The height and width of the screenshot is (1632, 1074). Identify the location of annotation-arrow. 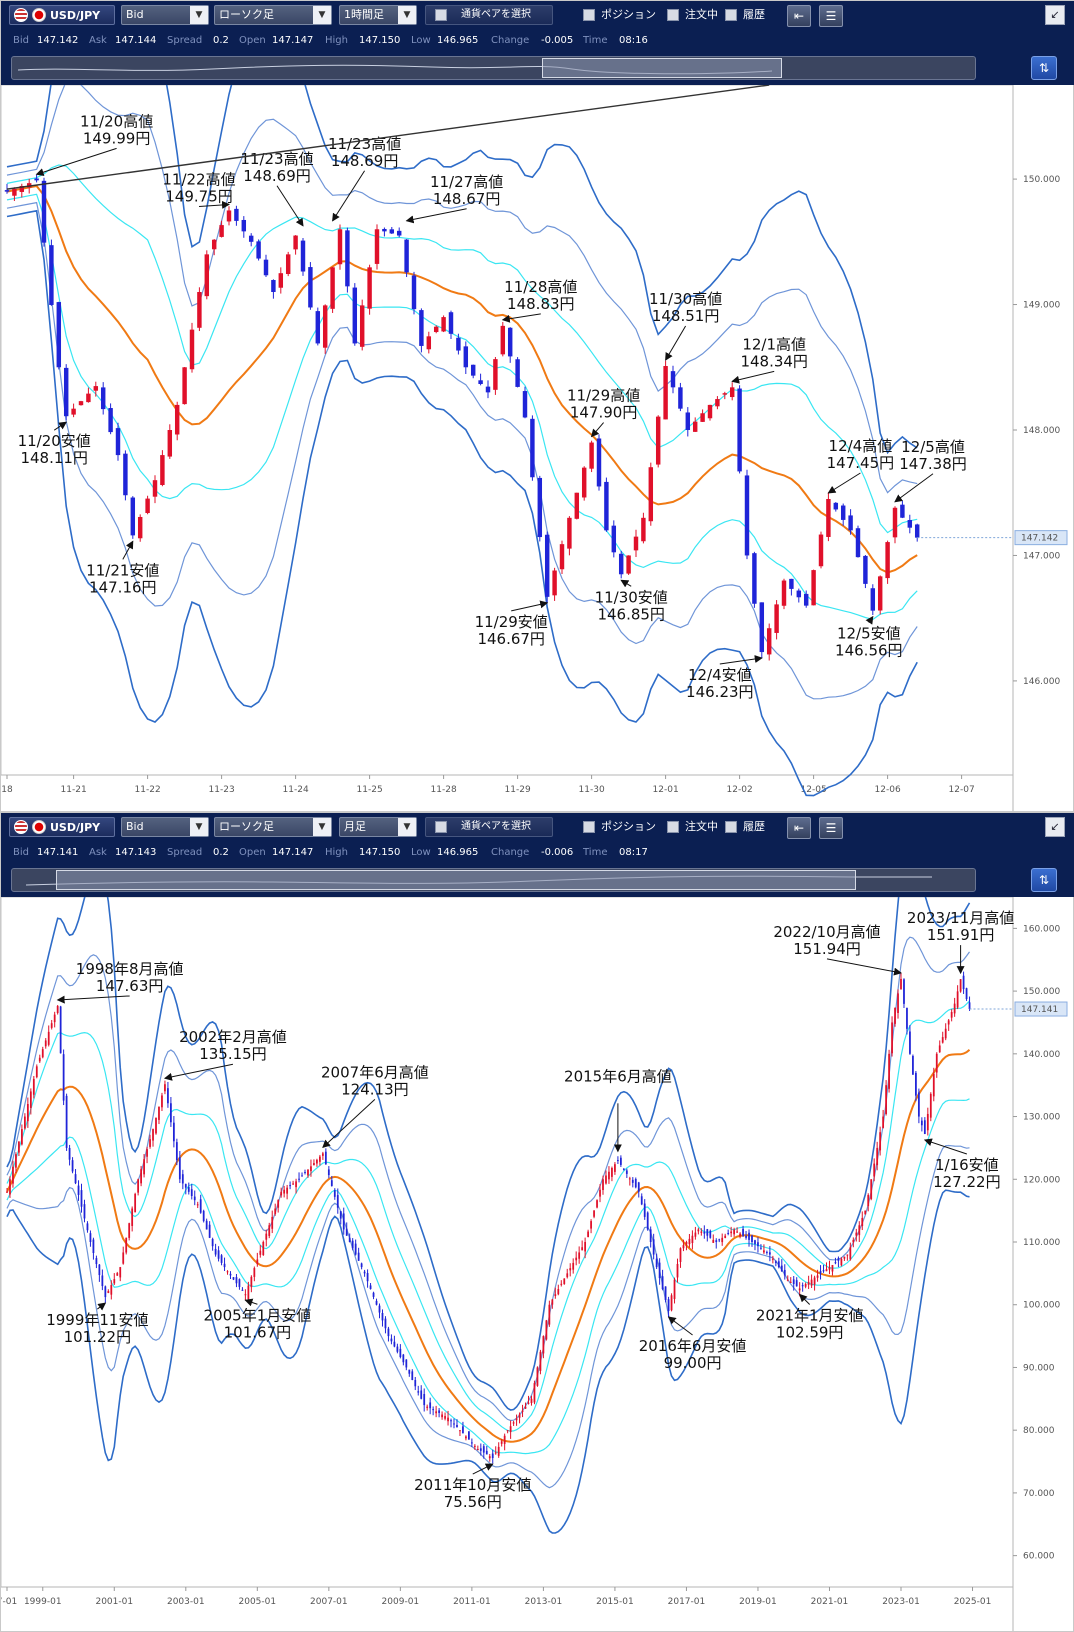
(214, 204).